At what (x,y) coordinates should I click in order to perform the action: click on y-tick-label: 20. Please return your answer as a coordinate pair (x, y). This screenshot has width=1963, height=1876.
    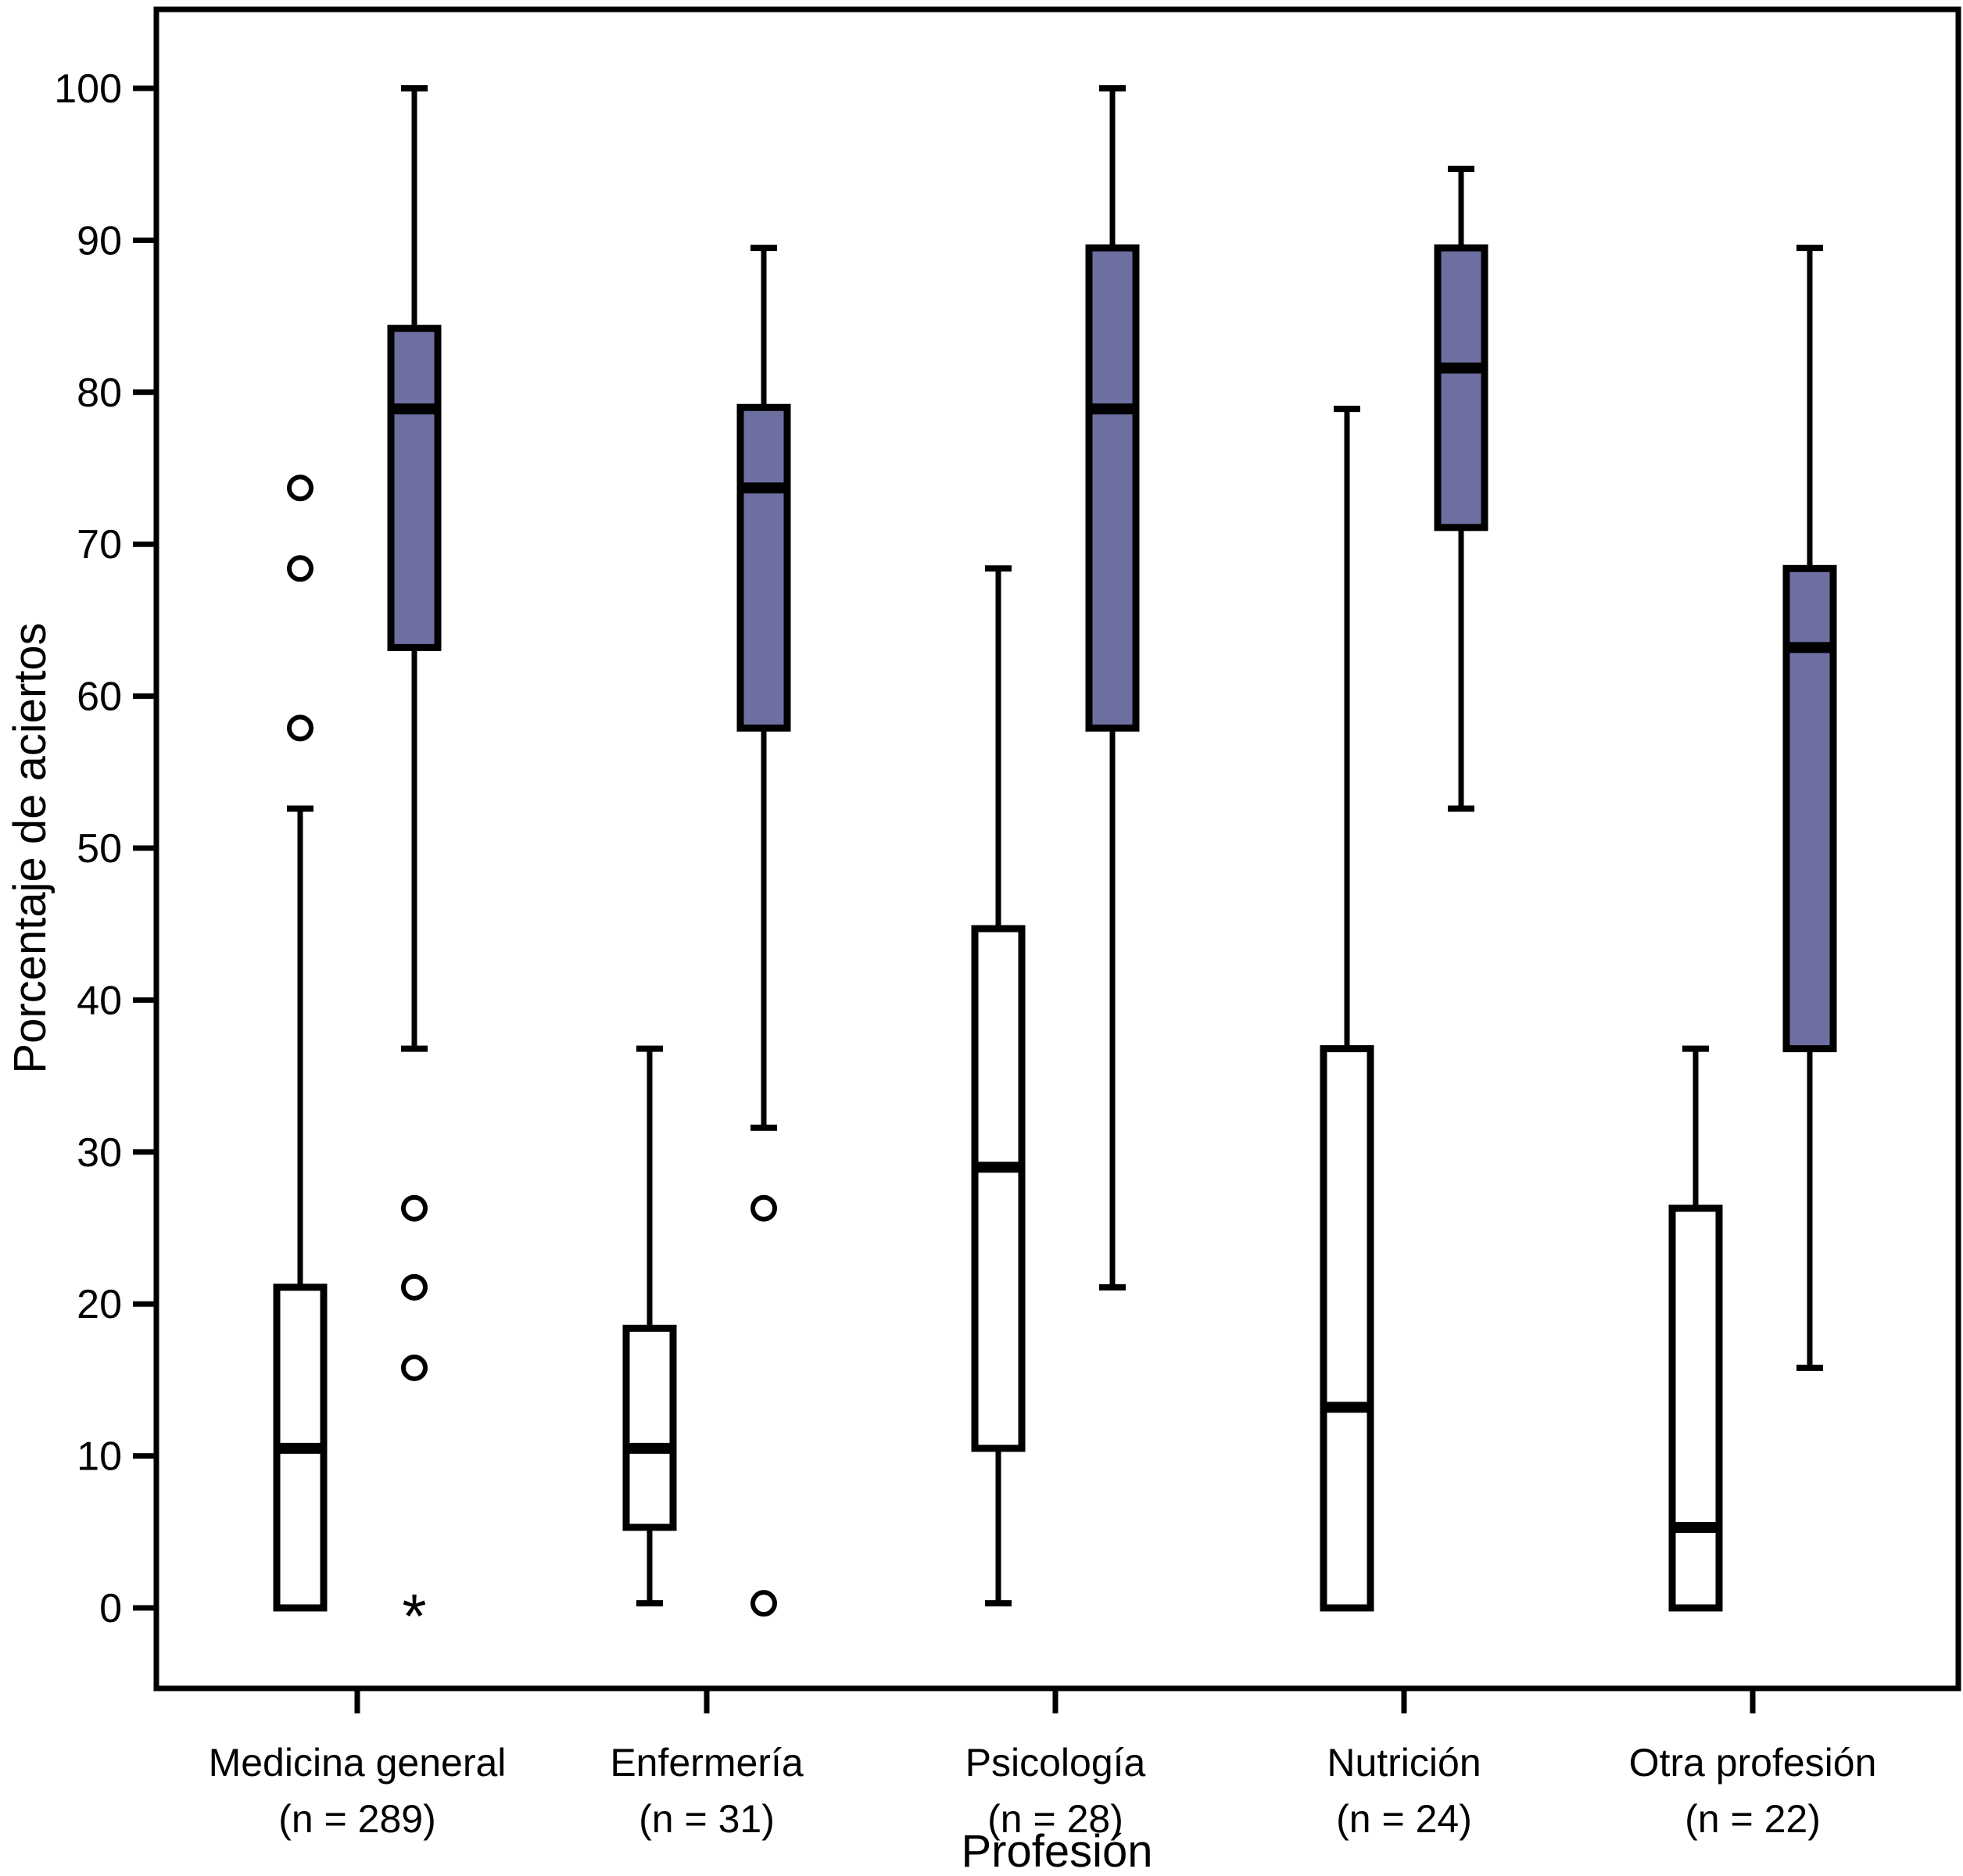
    Looking at the image, I should click on (99, 1304).